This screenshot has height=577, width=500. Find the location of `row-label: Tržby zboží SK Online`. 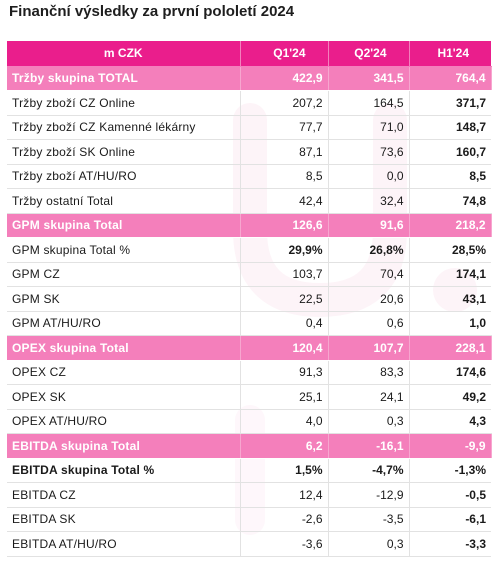

row-label: Tržby zboží SK Online is located at coordinates (124, 152).